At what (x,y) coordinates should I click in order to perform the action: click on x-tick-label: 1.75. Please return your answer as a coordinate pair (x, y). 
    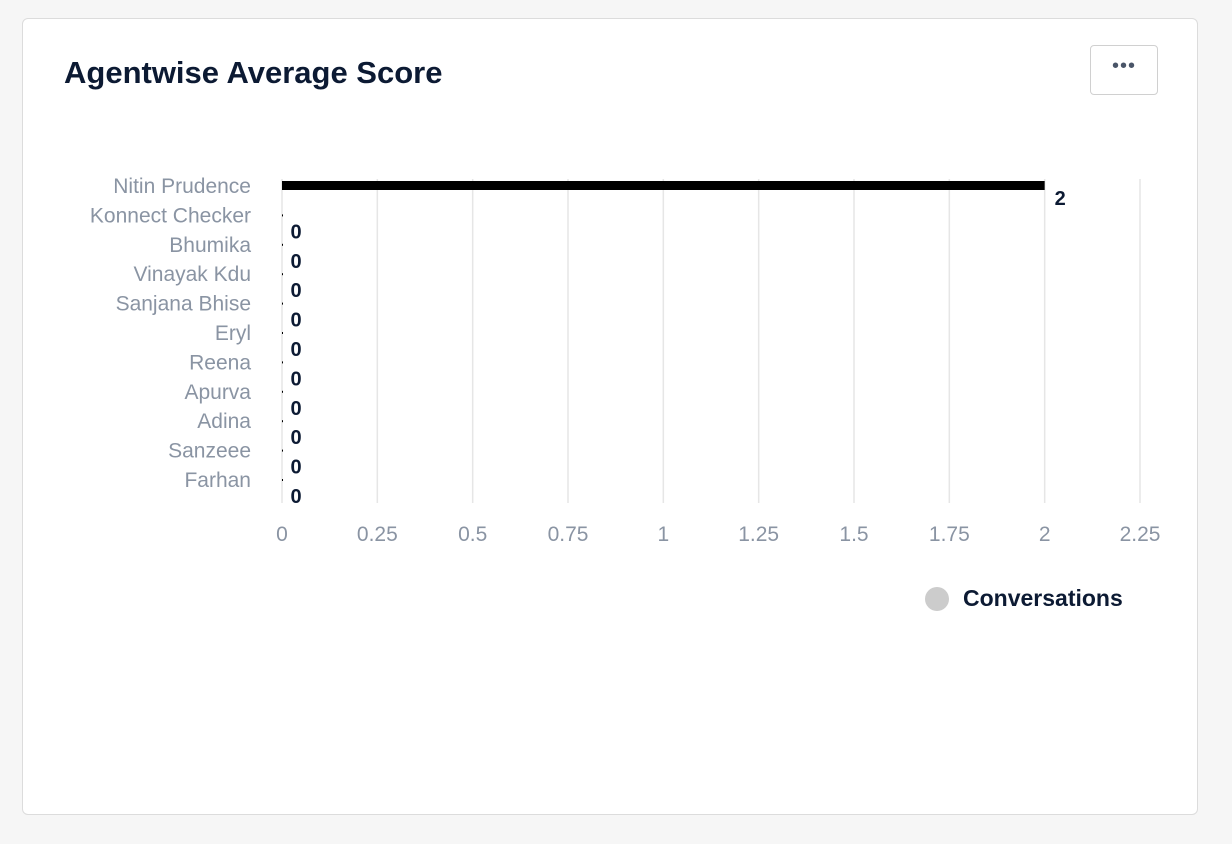
    Looking at the image, I should click on (949, 534).